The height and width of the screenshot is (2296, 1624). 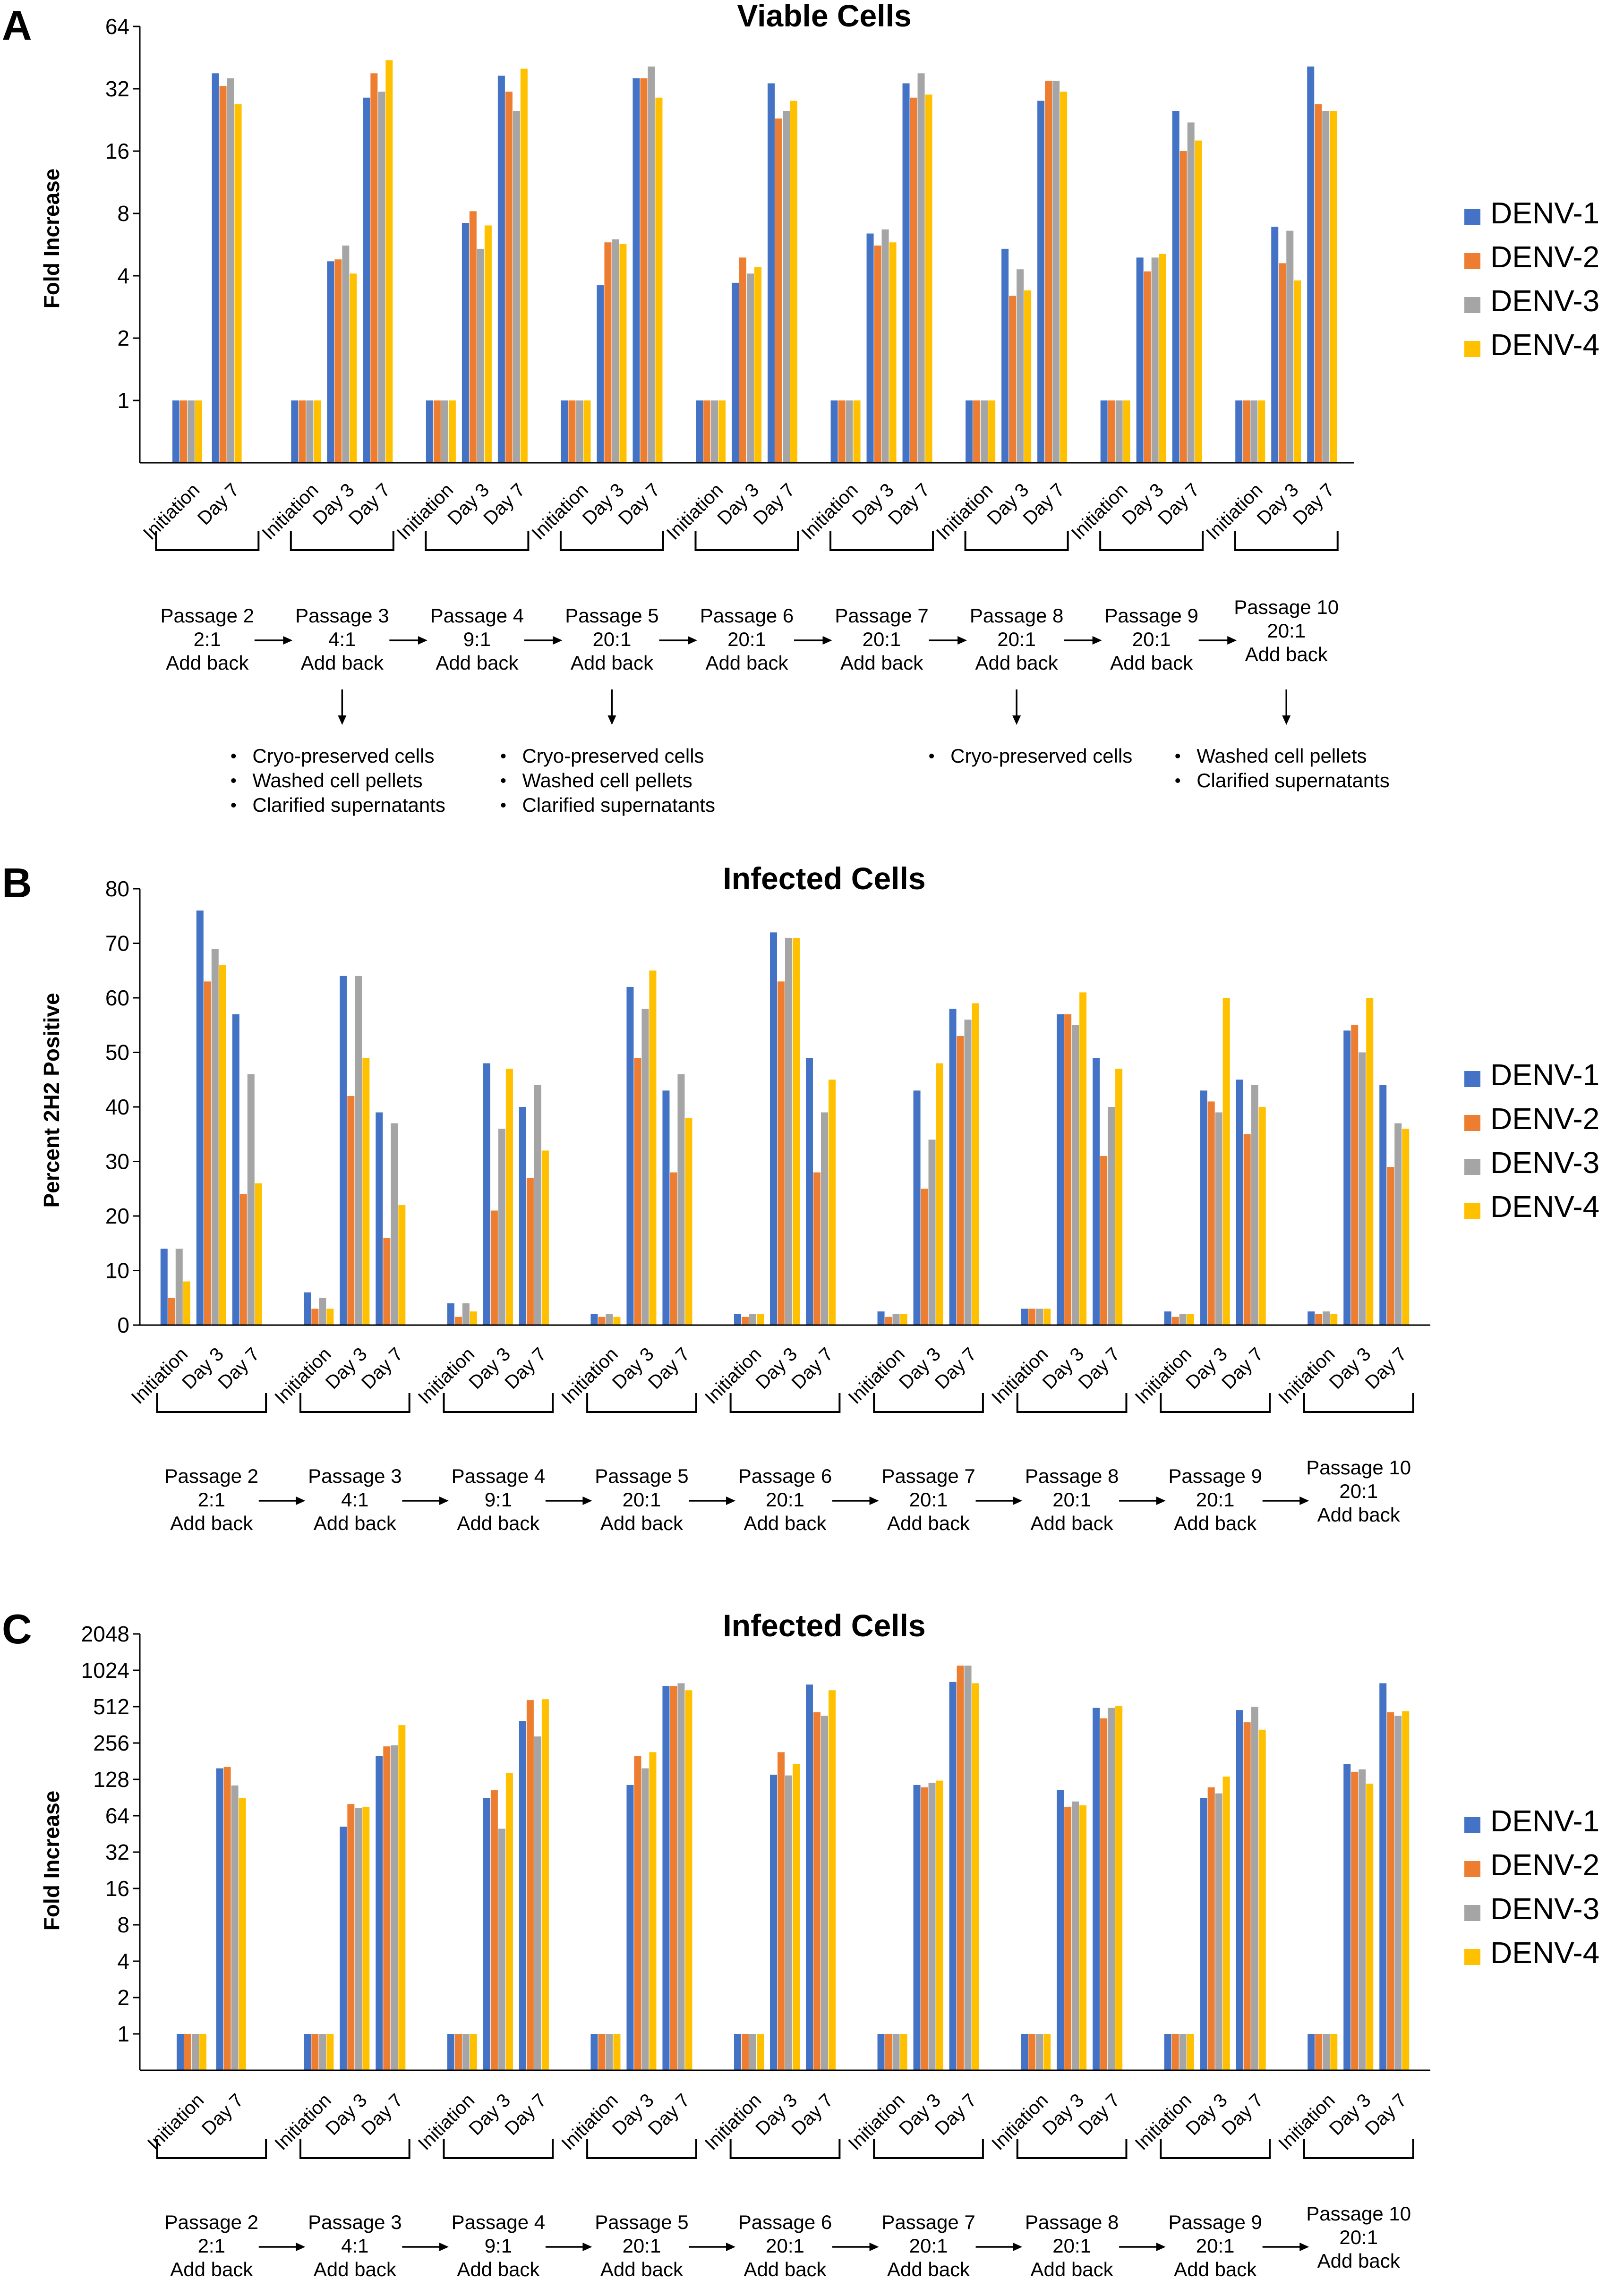 I want to click on panel-a-passage-name: Passage 9, so click(x=1151, y=616).